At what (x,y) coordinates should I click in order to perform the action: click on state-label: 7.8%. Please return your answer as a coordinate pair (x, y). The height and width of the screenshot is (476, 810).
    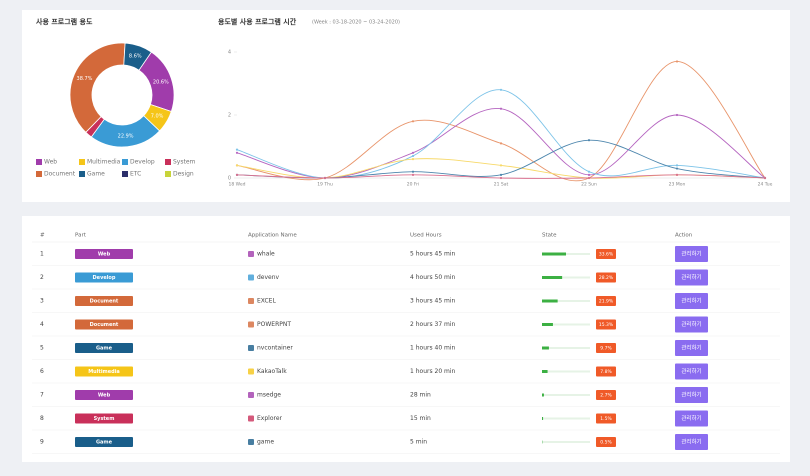
    Looking at the image, I should click on (606, 372).